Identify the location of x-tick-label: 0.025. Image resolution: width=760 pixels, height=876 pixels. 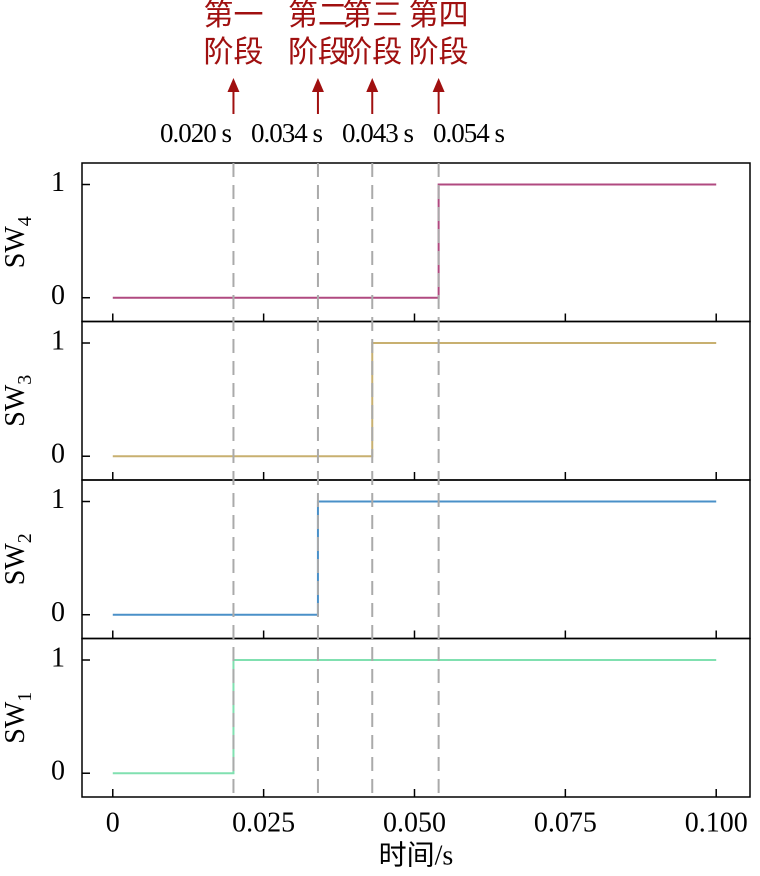
(263, 822).